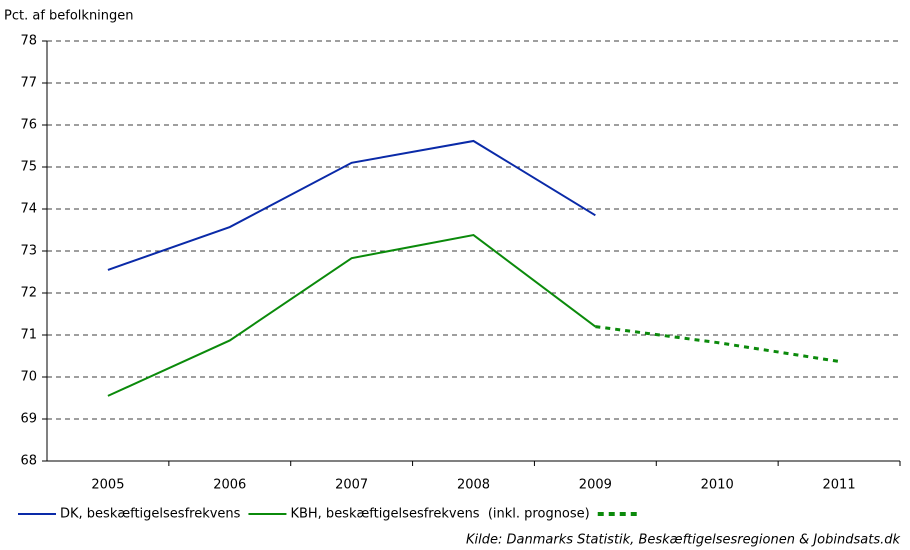 Image resolution: width=910 pixels, height=550 pixels. What do you see at coordinates (28, 167) in the screenshot?
I see `y-tick-label: 75` at bounding box center [28, 167].